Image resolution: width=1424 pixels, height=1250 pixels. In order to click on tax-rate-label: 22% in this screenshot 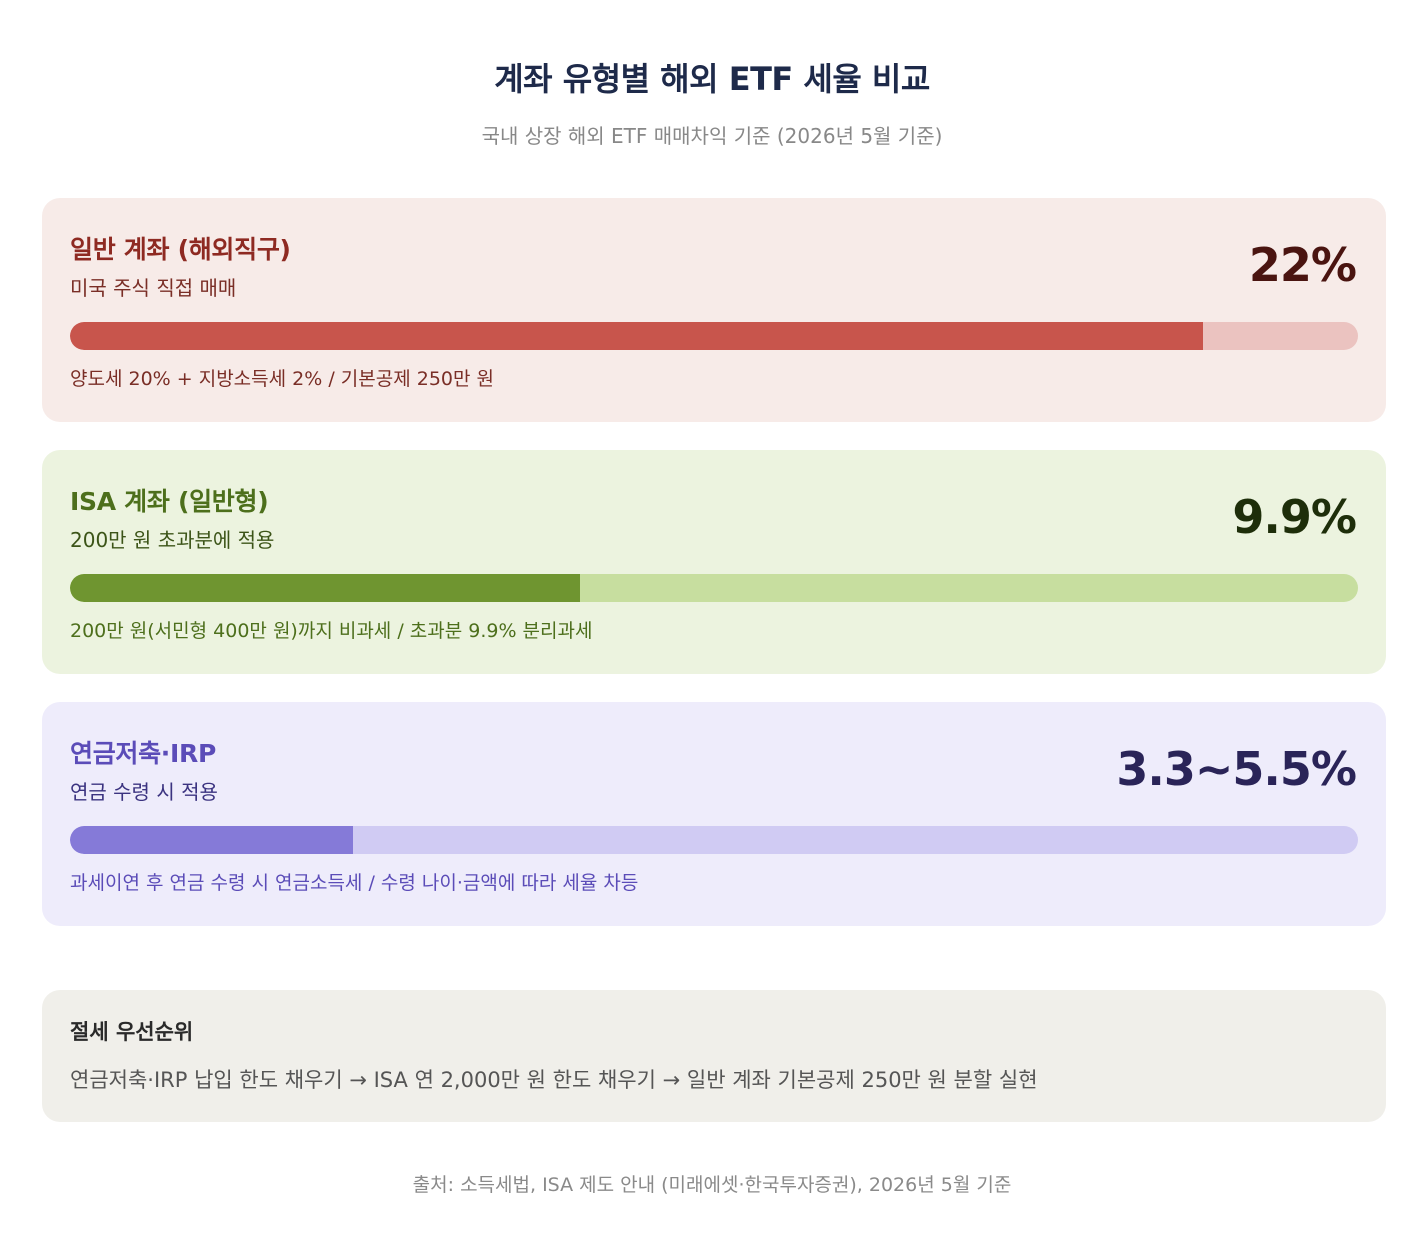, I will do `click(1302, 265)`.